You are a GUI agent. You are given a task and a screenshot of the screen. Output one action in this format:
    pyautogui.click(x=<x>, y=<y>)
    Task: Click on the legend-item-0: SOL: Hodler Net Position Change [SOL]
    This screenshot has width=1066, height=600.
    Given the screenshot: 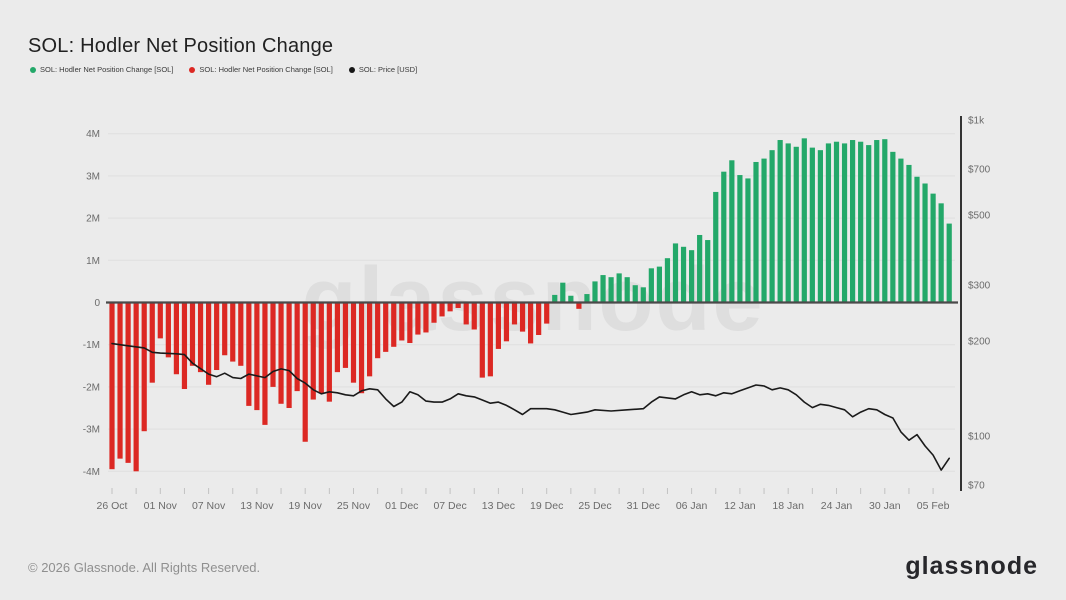 What is the action you would take?
    pyautogui.click(x=101, y=69)
    